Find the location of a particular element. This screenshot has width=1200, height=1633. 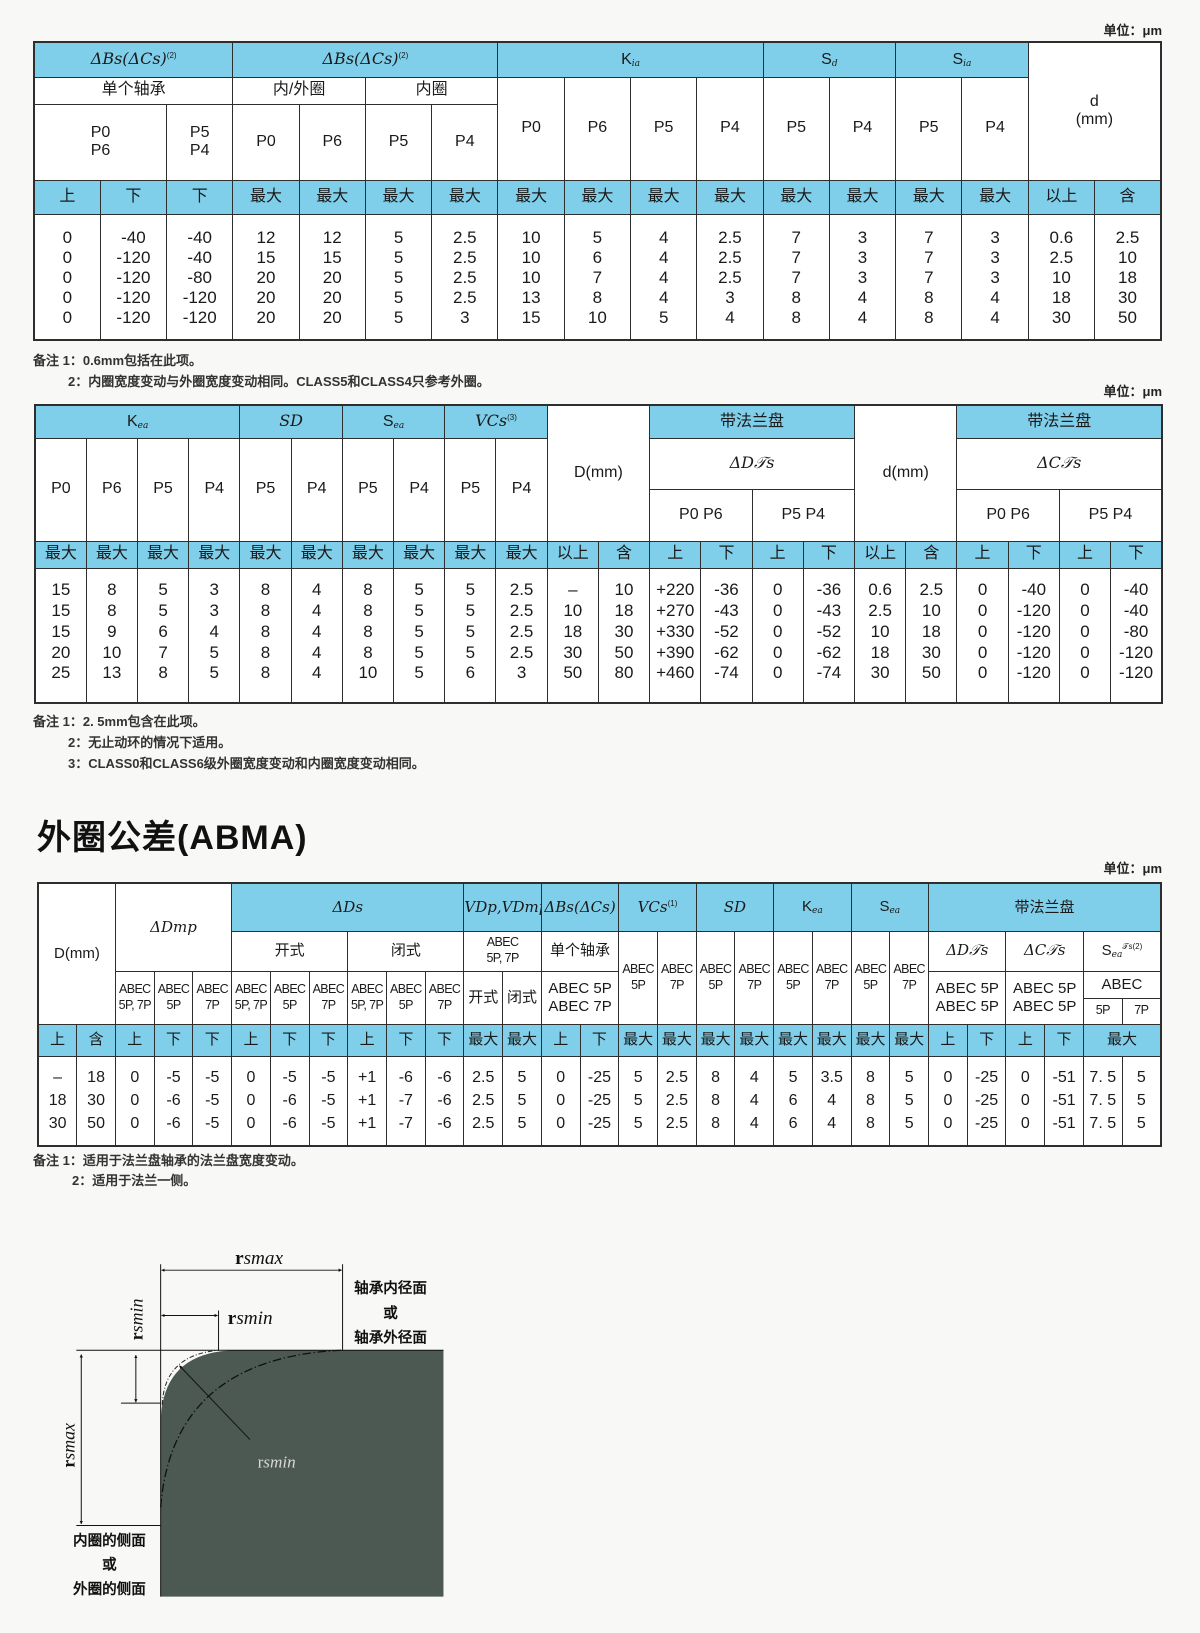

header-symbol: VCs is located at coordinates (652, 906).